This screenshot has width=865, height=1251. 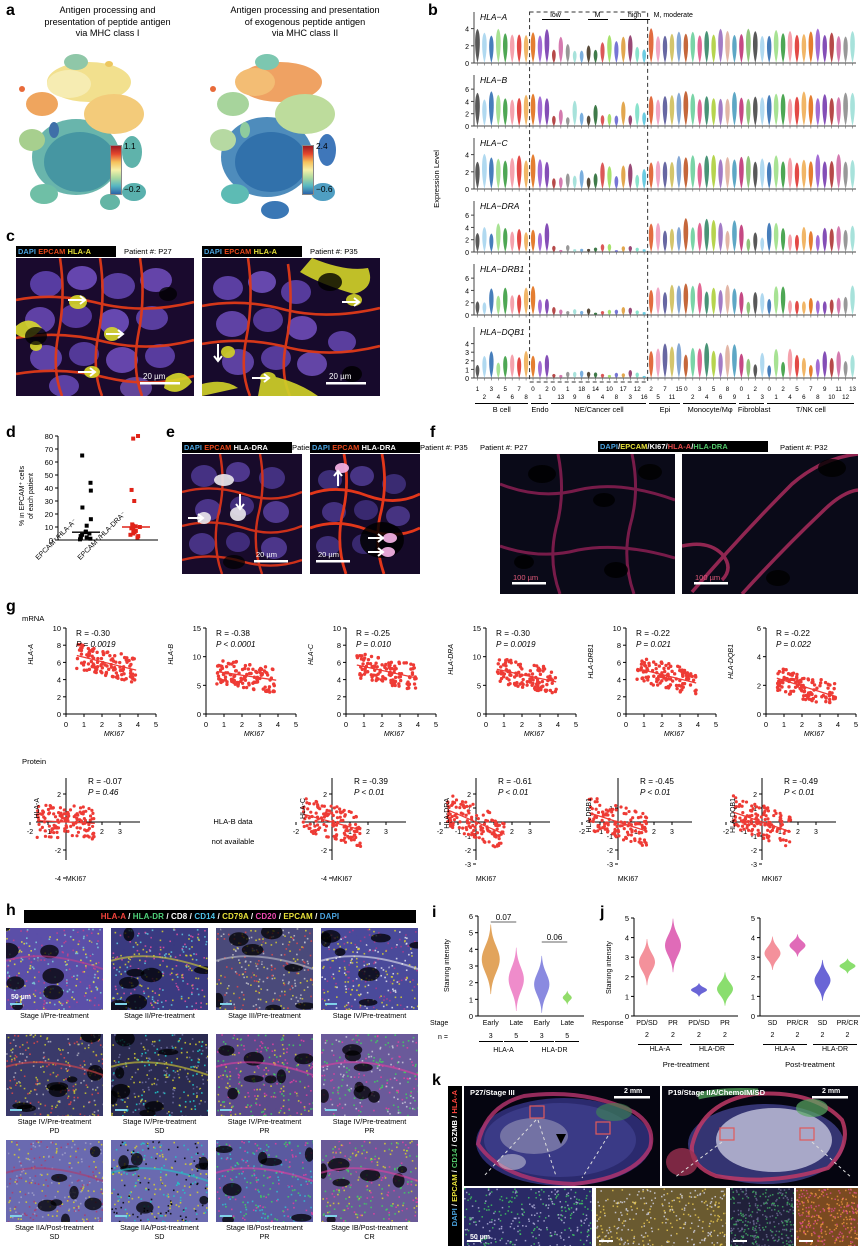 I want to click on panel-letter-e: e, so click(x=170, y=432).